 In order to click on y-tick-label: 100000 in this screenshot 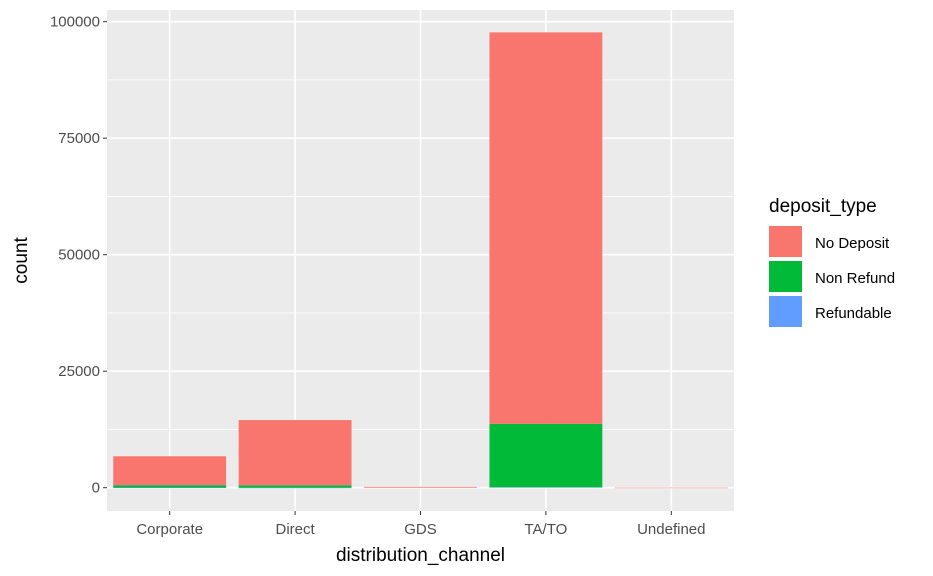, I will do `click(75, 22)`.